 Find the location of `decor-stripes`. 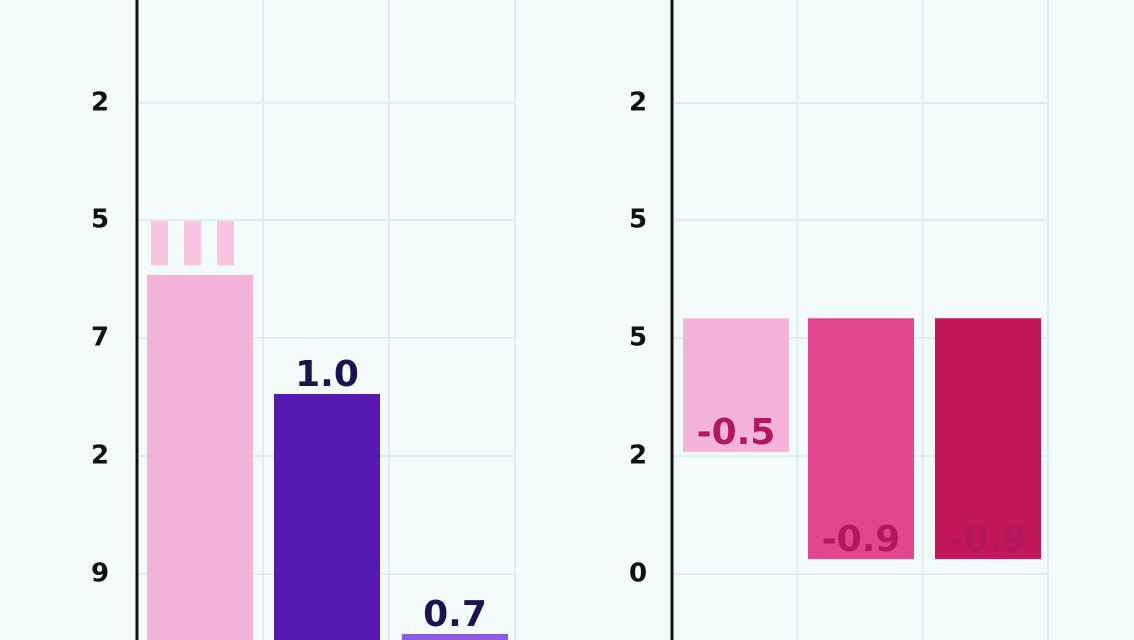

decor-stripes is located at coordinates (192, 242).